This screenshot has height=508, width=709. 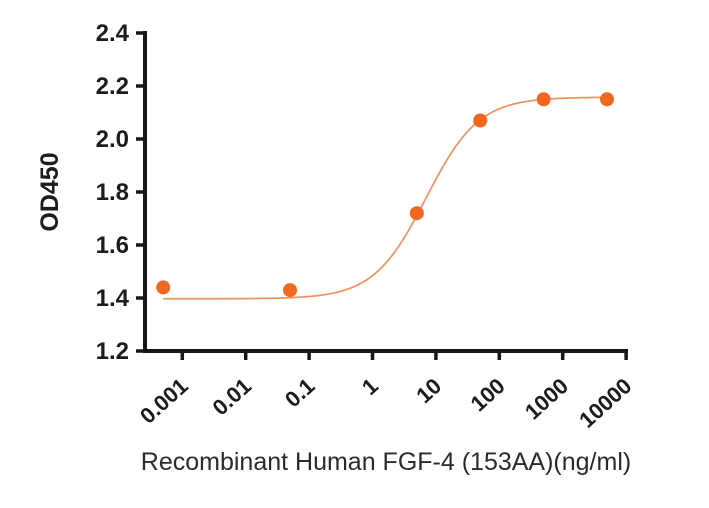 What do you see at coordinates (428, 390) in the screenshot?
I see `x-tick-label: 10` at bounding box center [428, 390].